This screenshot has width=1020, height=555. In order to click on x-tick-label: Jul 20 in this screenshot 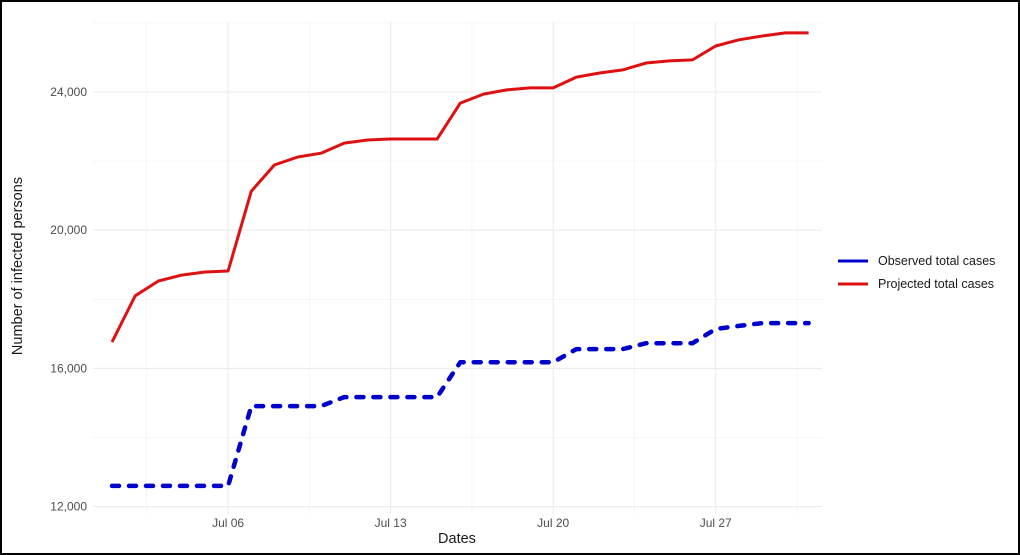, I will do `click(553, 523)`.